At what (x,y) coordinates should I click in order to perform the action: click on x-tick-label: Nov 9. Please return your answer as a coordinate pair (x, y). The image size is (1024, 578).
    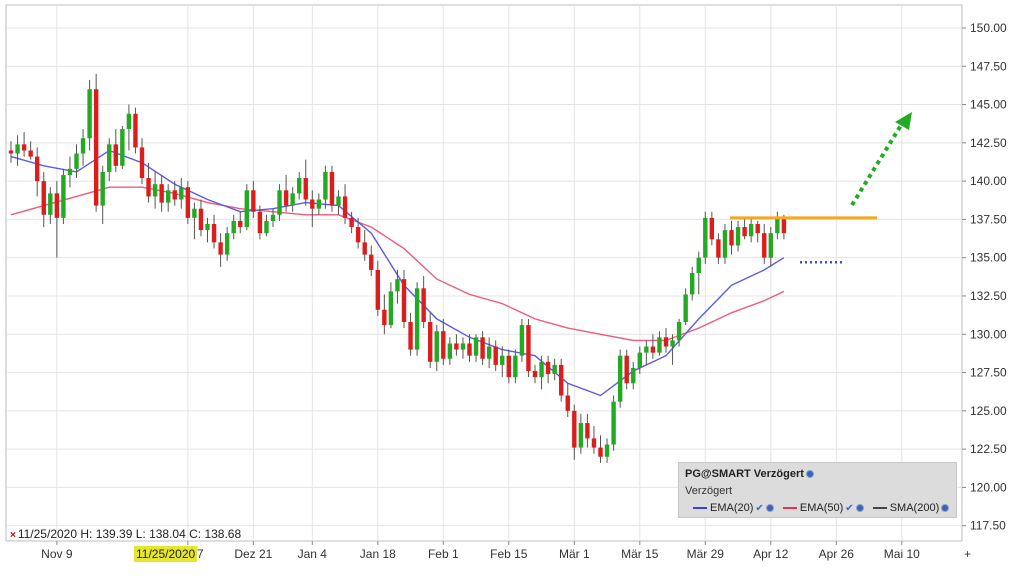
    Looking at the image, I should click on (57, 554).